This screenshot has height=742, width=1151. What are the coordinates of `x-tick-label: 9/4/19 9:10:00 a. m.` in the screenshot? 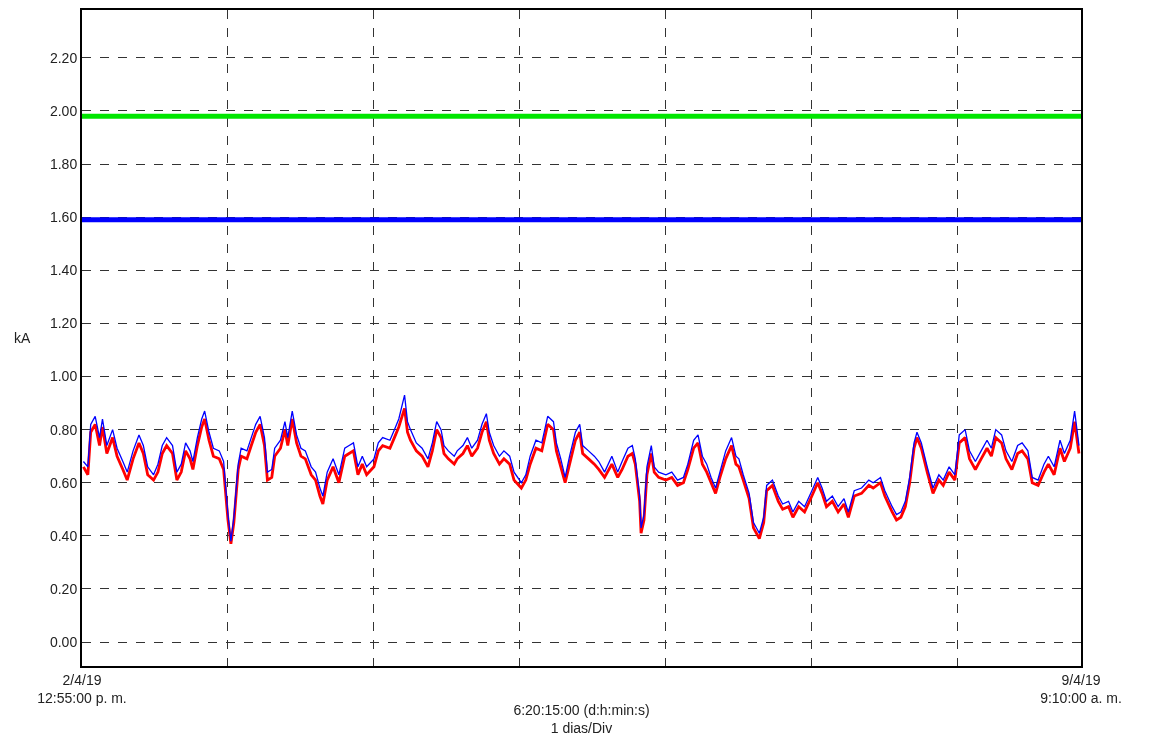 It's located at (1081, 688).